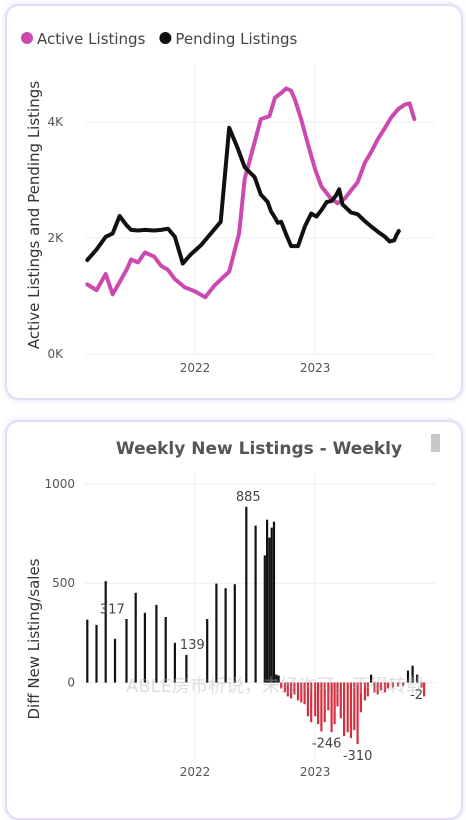 This screenshot has width=466, height=820. Describe the element at coordinates (248, 497) in the screenshot. I see `data-label: 885` at that location.